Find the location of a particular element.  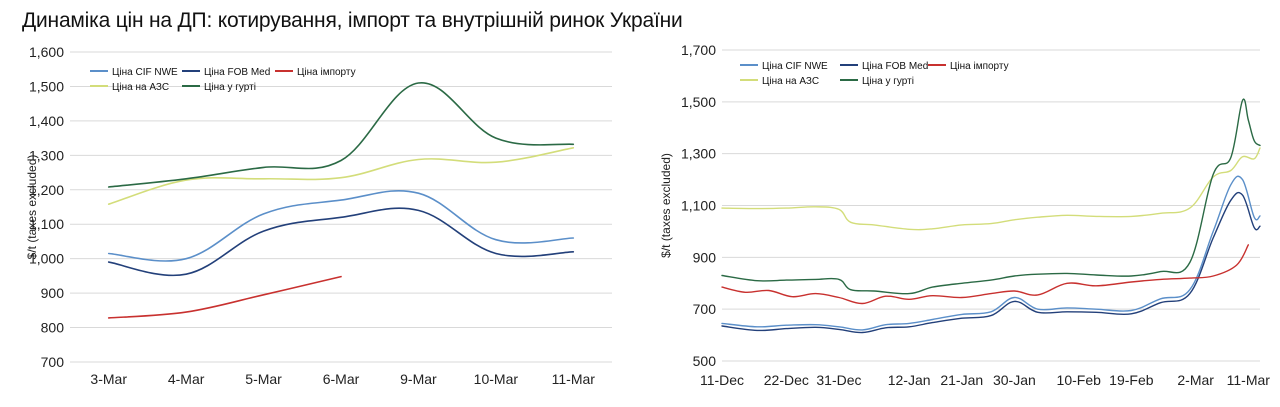

chart1-series-line-ціна-fob-med is located at coordinates (991, 262).